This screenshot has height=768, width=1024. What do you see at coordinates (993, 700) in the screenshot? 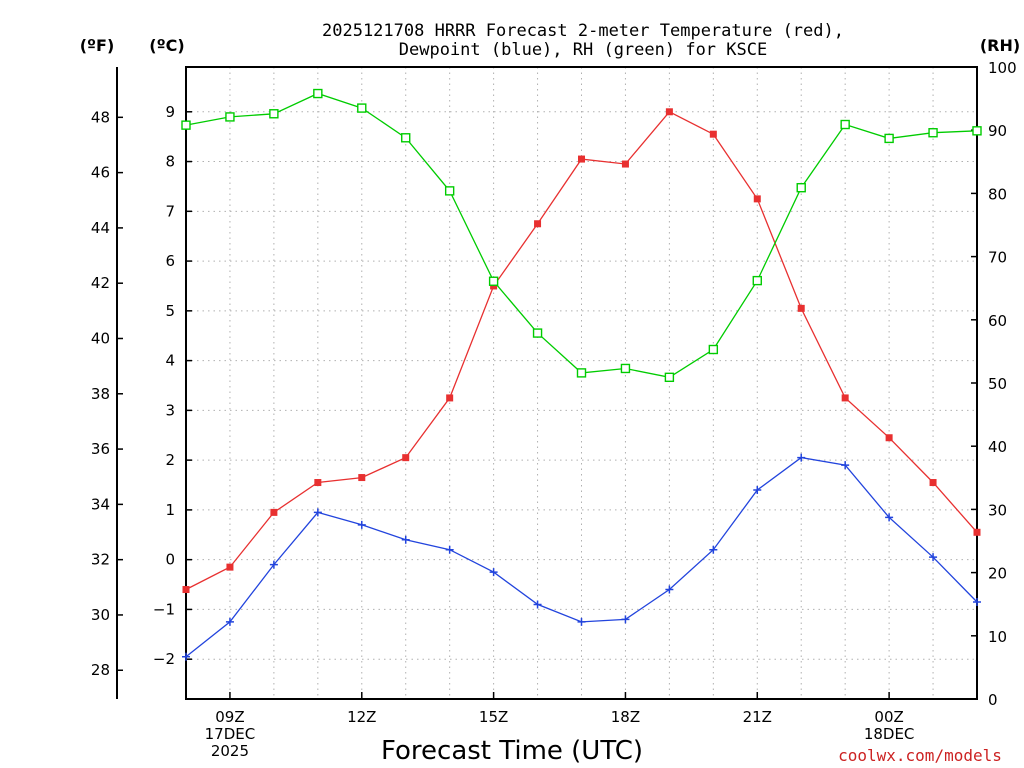
I see `rh-tick-label: 0` at bounding box center [993, 700].